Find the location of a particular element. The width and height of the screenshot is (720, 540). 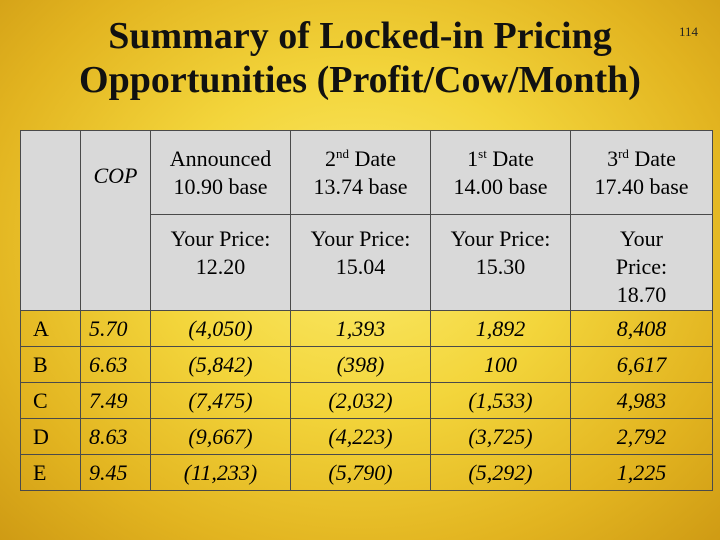

title-line-1: Summary of Locked-in Pricing is located at coordinates (360, 36).